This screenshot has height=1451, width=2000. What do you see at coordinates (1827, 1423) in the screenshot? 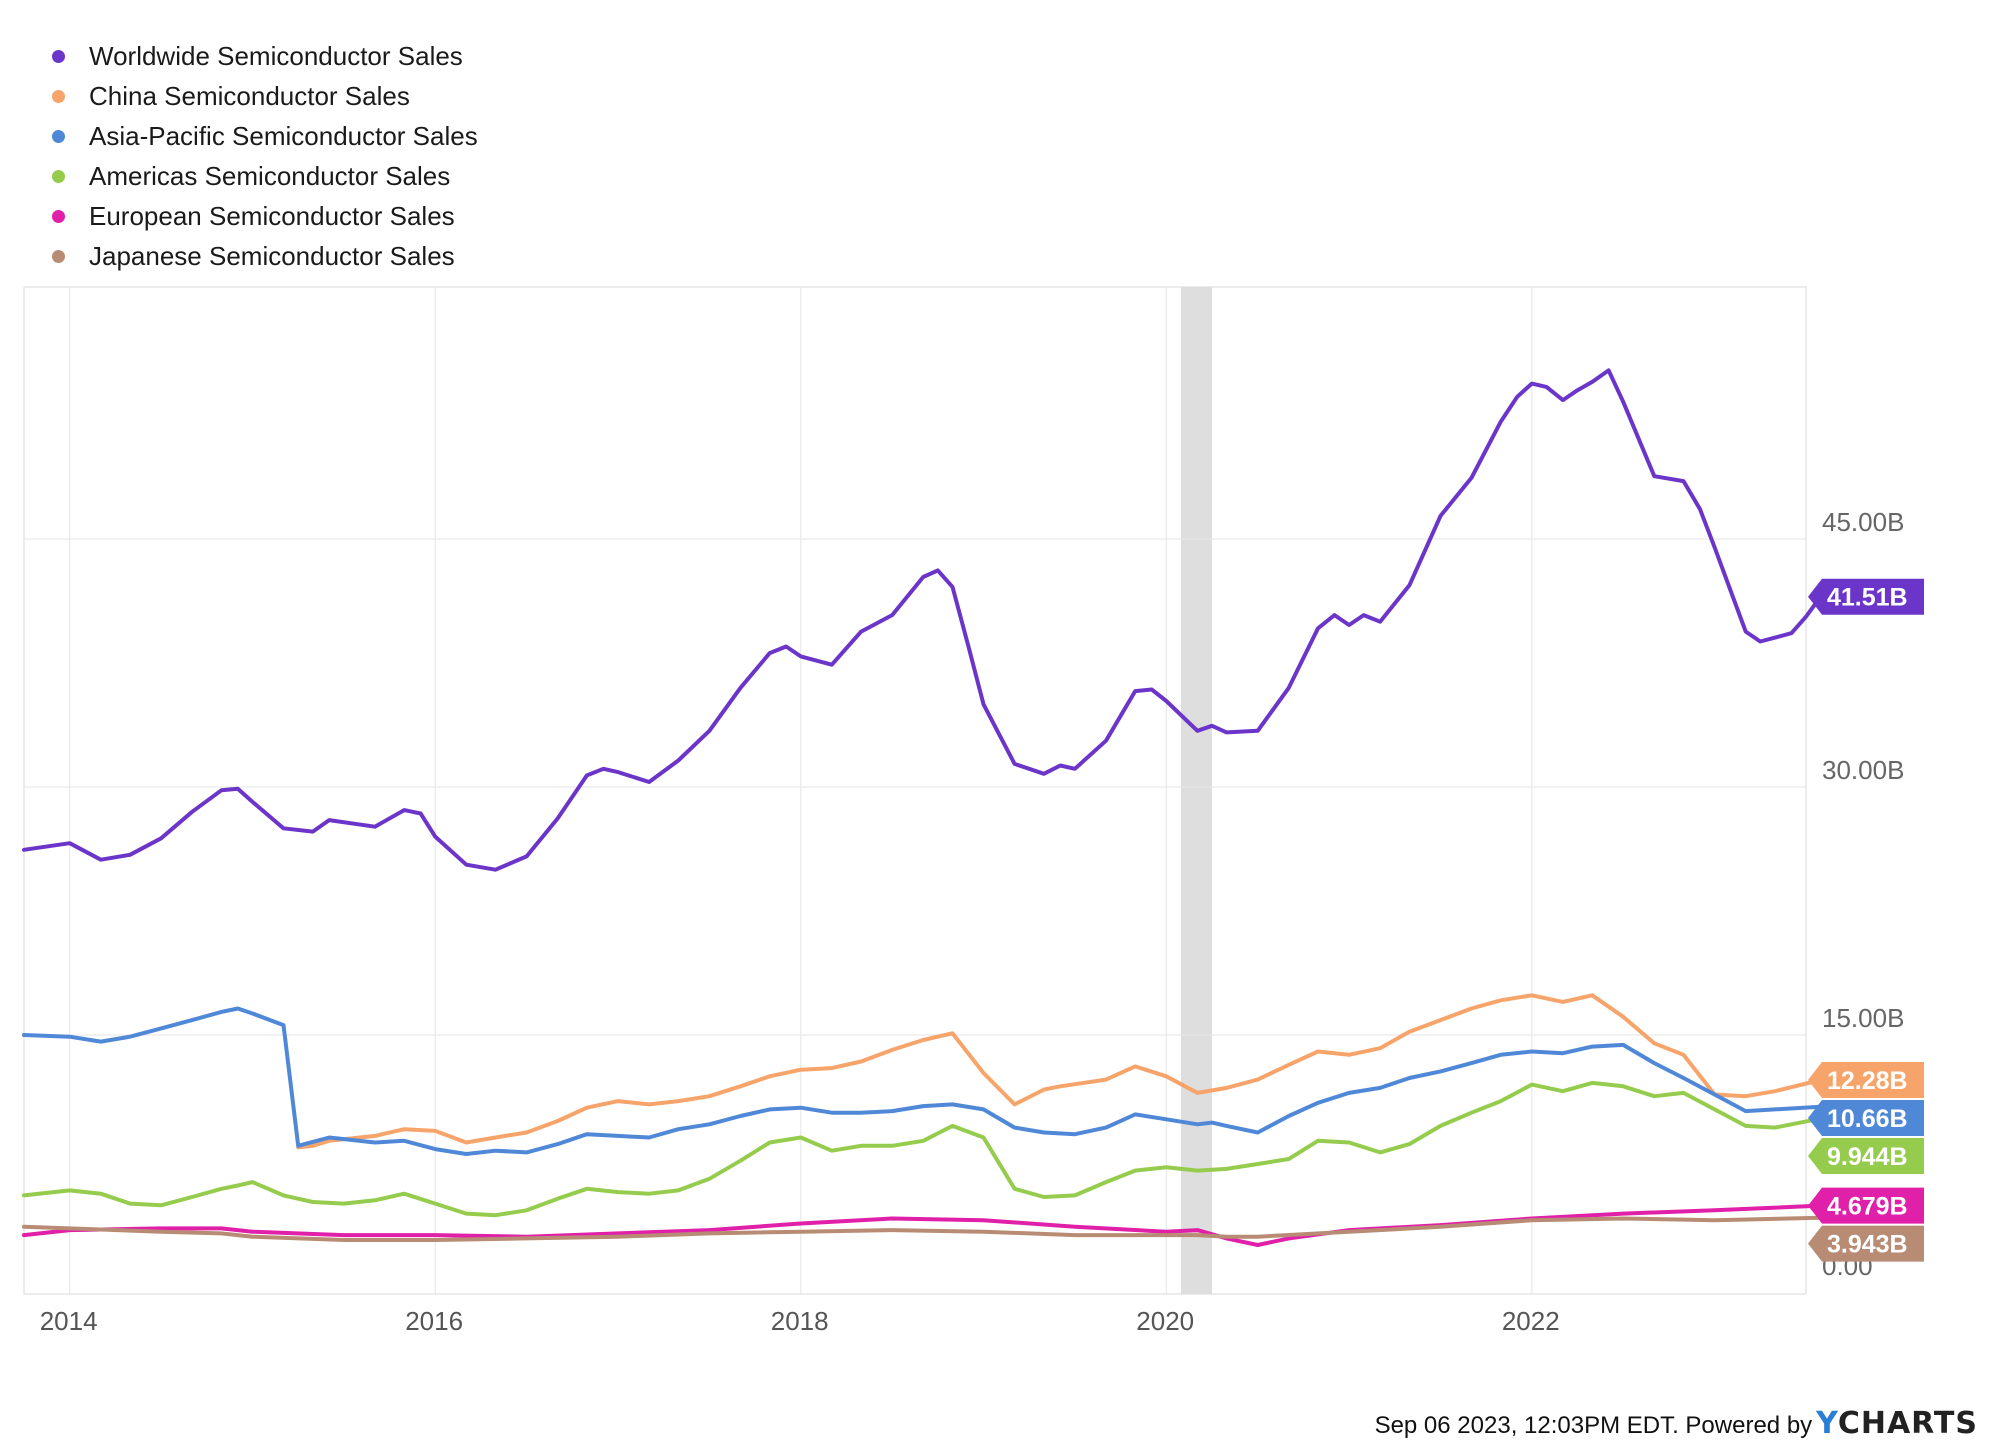
I see `ycharts-logo-y: Y` at bounding box center [1827, 1423].